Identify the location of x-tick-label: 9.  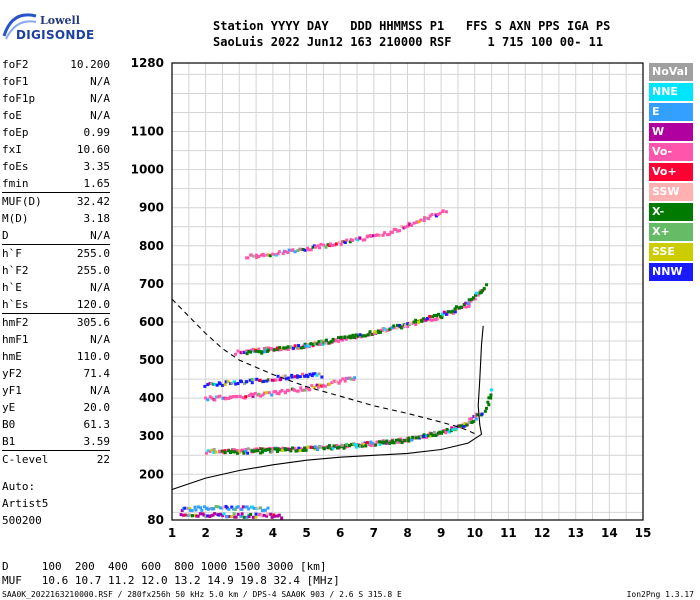
(441, 533).